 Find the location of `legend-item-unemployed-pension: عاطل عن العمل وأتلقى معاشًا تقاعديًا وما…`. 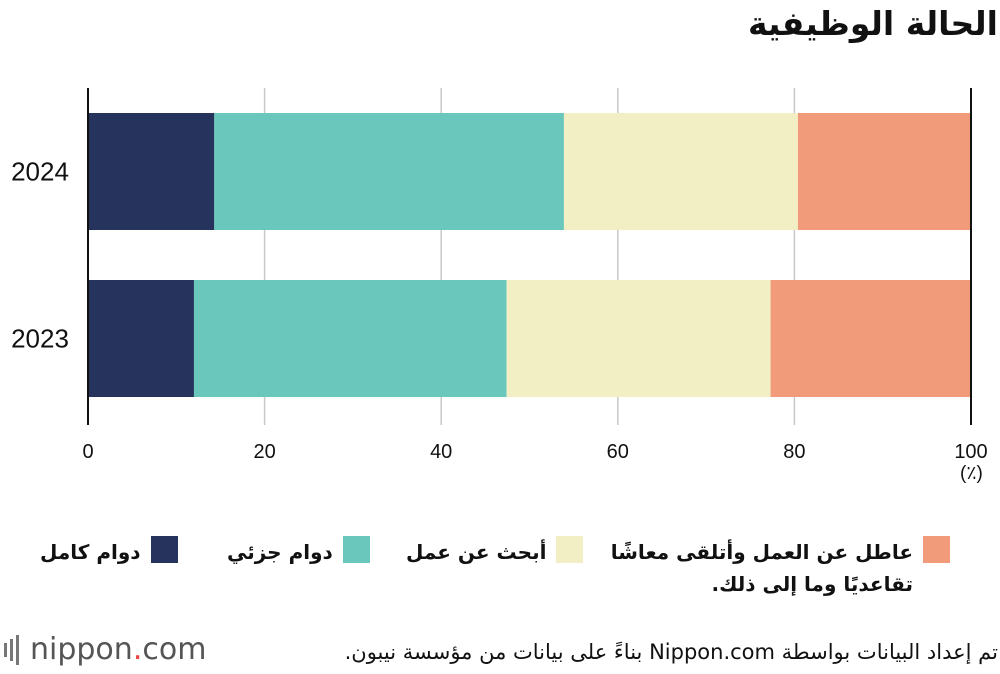

legend-item-unemployed-pension: عاطل عن العمل وأتلقى معاشًا تقاعديًا وما… is located at coordinates (779, 568).